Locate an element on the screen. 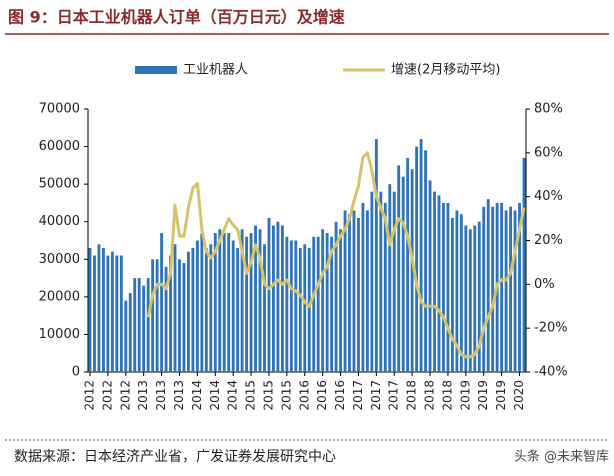 This screenshot has width=614, height=476. watermark: 头条 @未来智库 is located at coordinates (561, 457).